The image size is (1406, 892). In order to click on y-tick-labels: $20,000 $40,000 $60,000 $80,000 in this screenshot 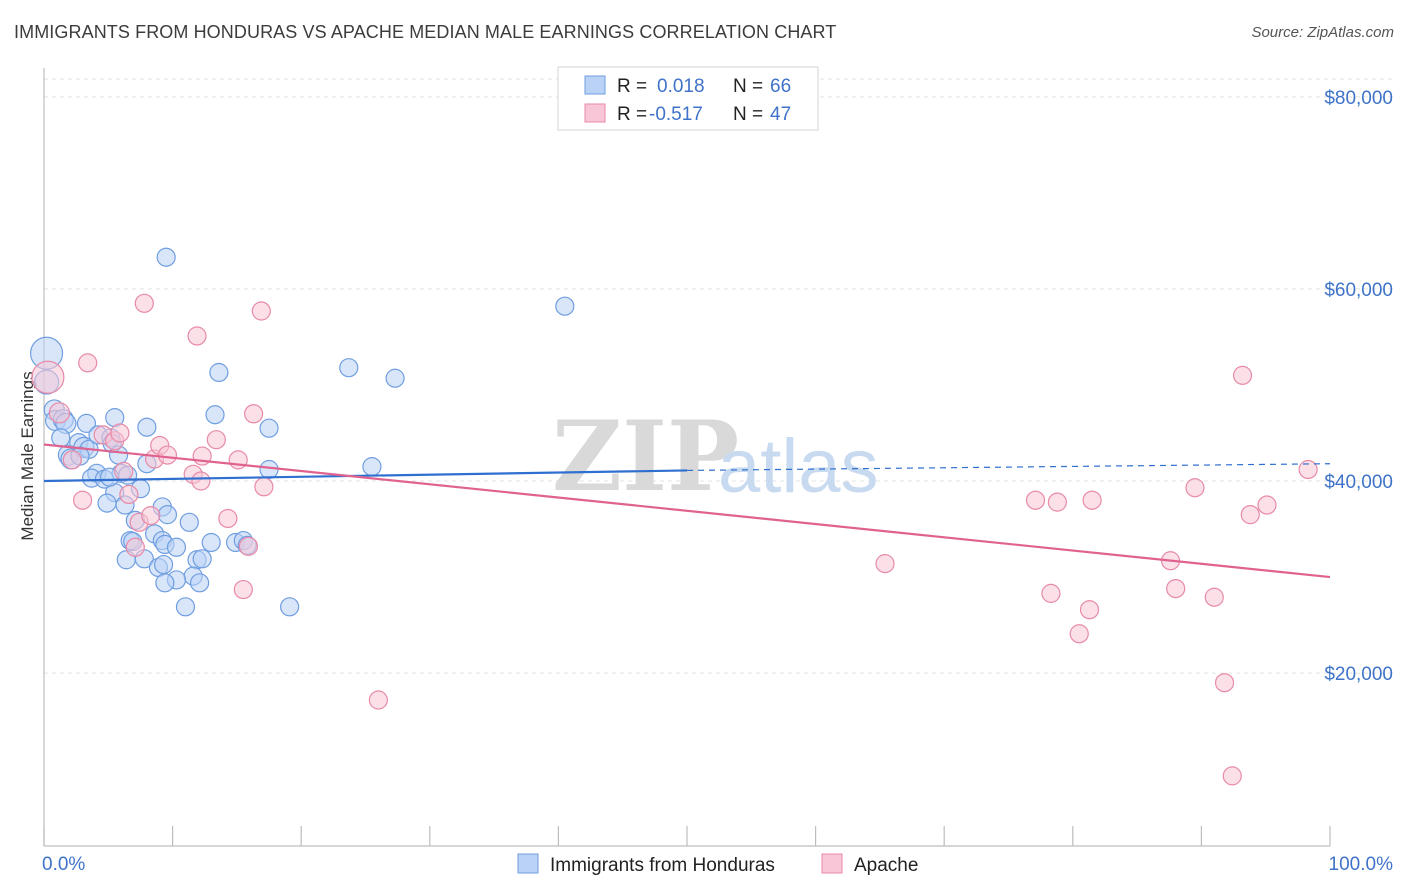, I will do `click(1358, 386)`.